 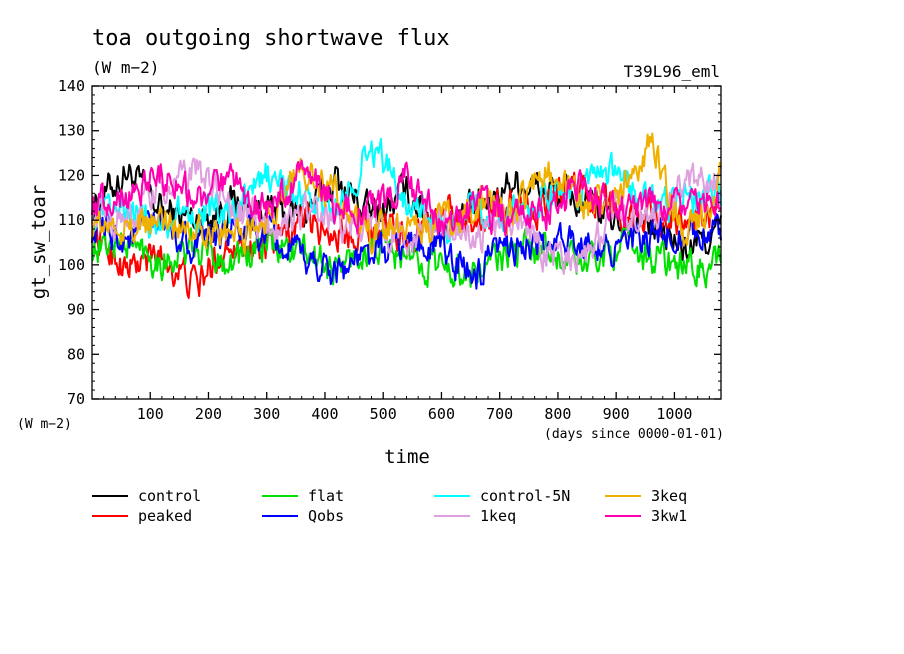 I want to click on x-tick-label: 700, so click(x=499, y=414).